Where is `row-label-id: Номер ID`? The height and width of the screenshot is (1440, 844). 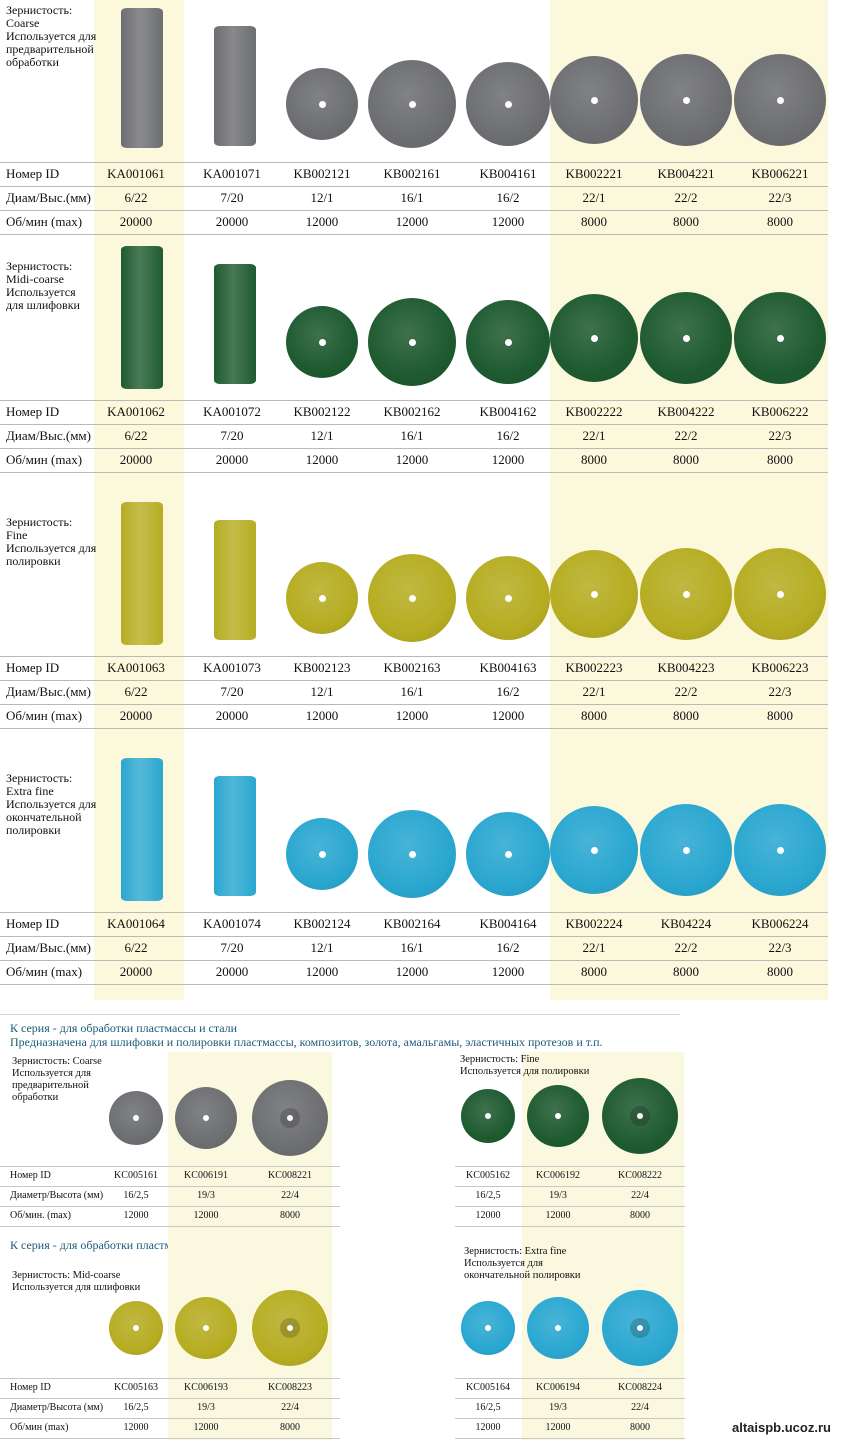
row-label-id: Номер ID is located at coordinates (33, 411).